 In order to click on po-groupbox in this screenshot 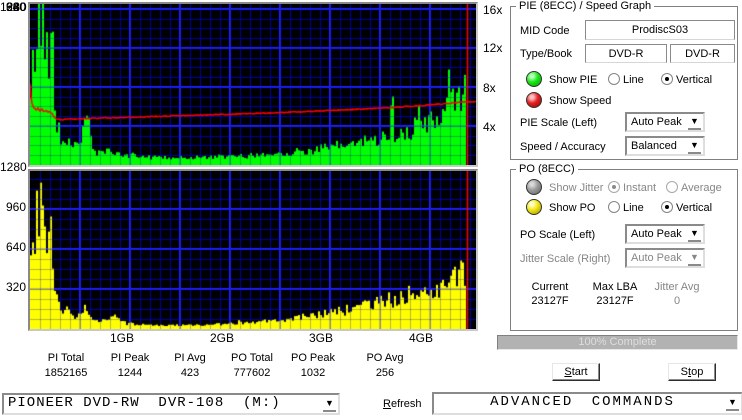, I will do `click(624, 250)`.